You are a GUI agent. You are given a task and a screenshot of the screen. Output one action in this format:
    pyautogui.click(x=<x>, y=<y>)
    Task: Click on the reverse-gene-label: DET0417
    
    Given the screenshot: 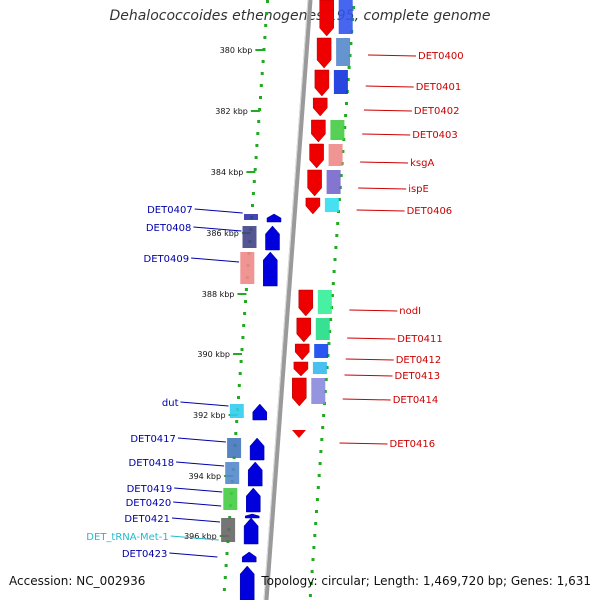 What is the action you would take?
    pyautogui.click(x=153, y=439)
    